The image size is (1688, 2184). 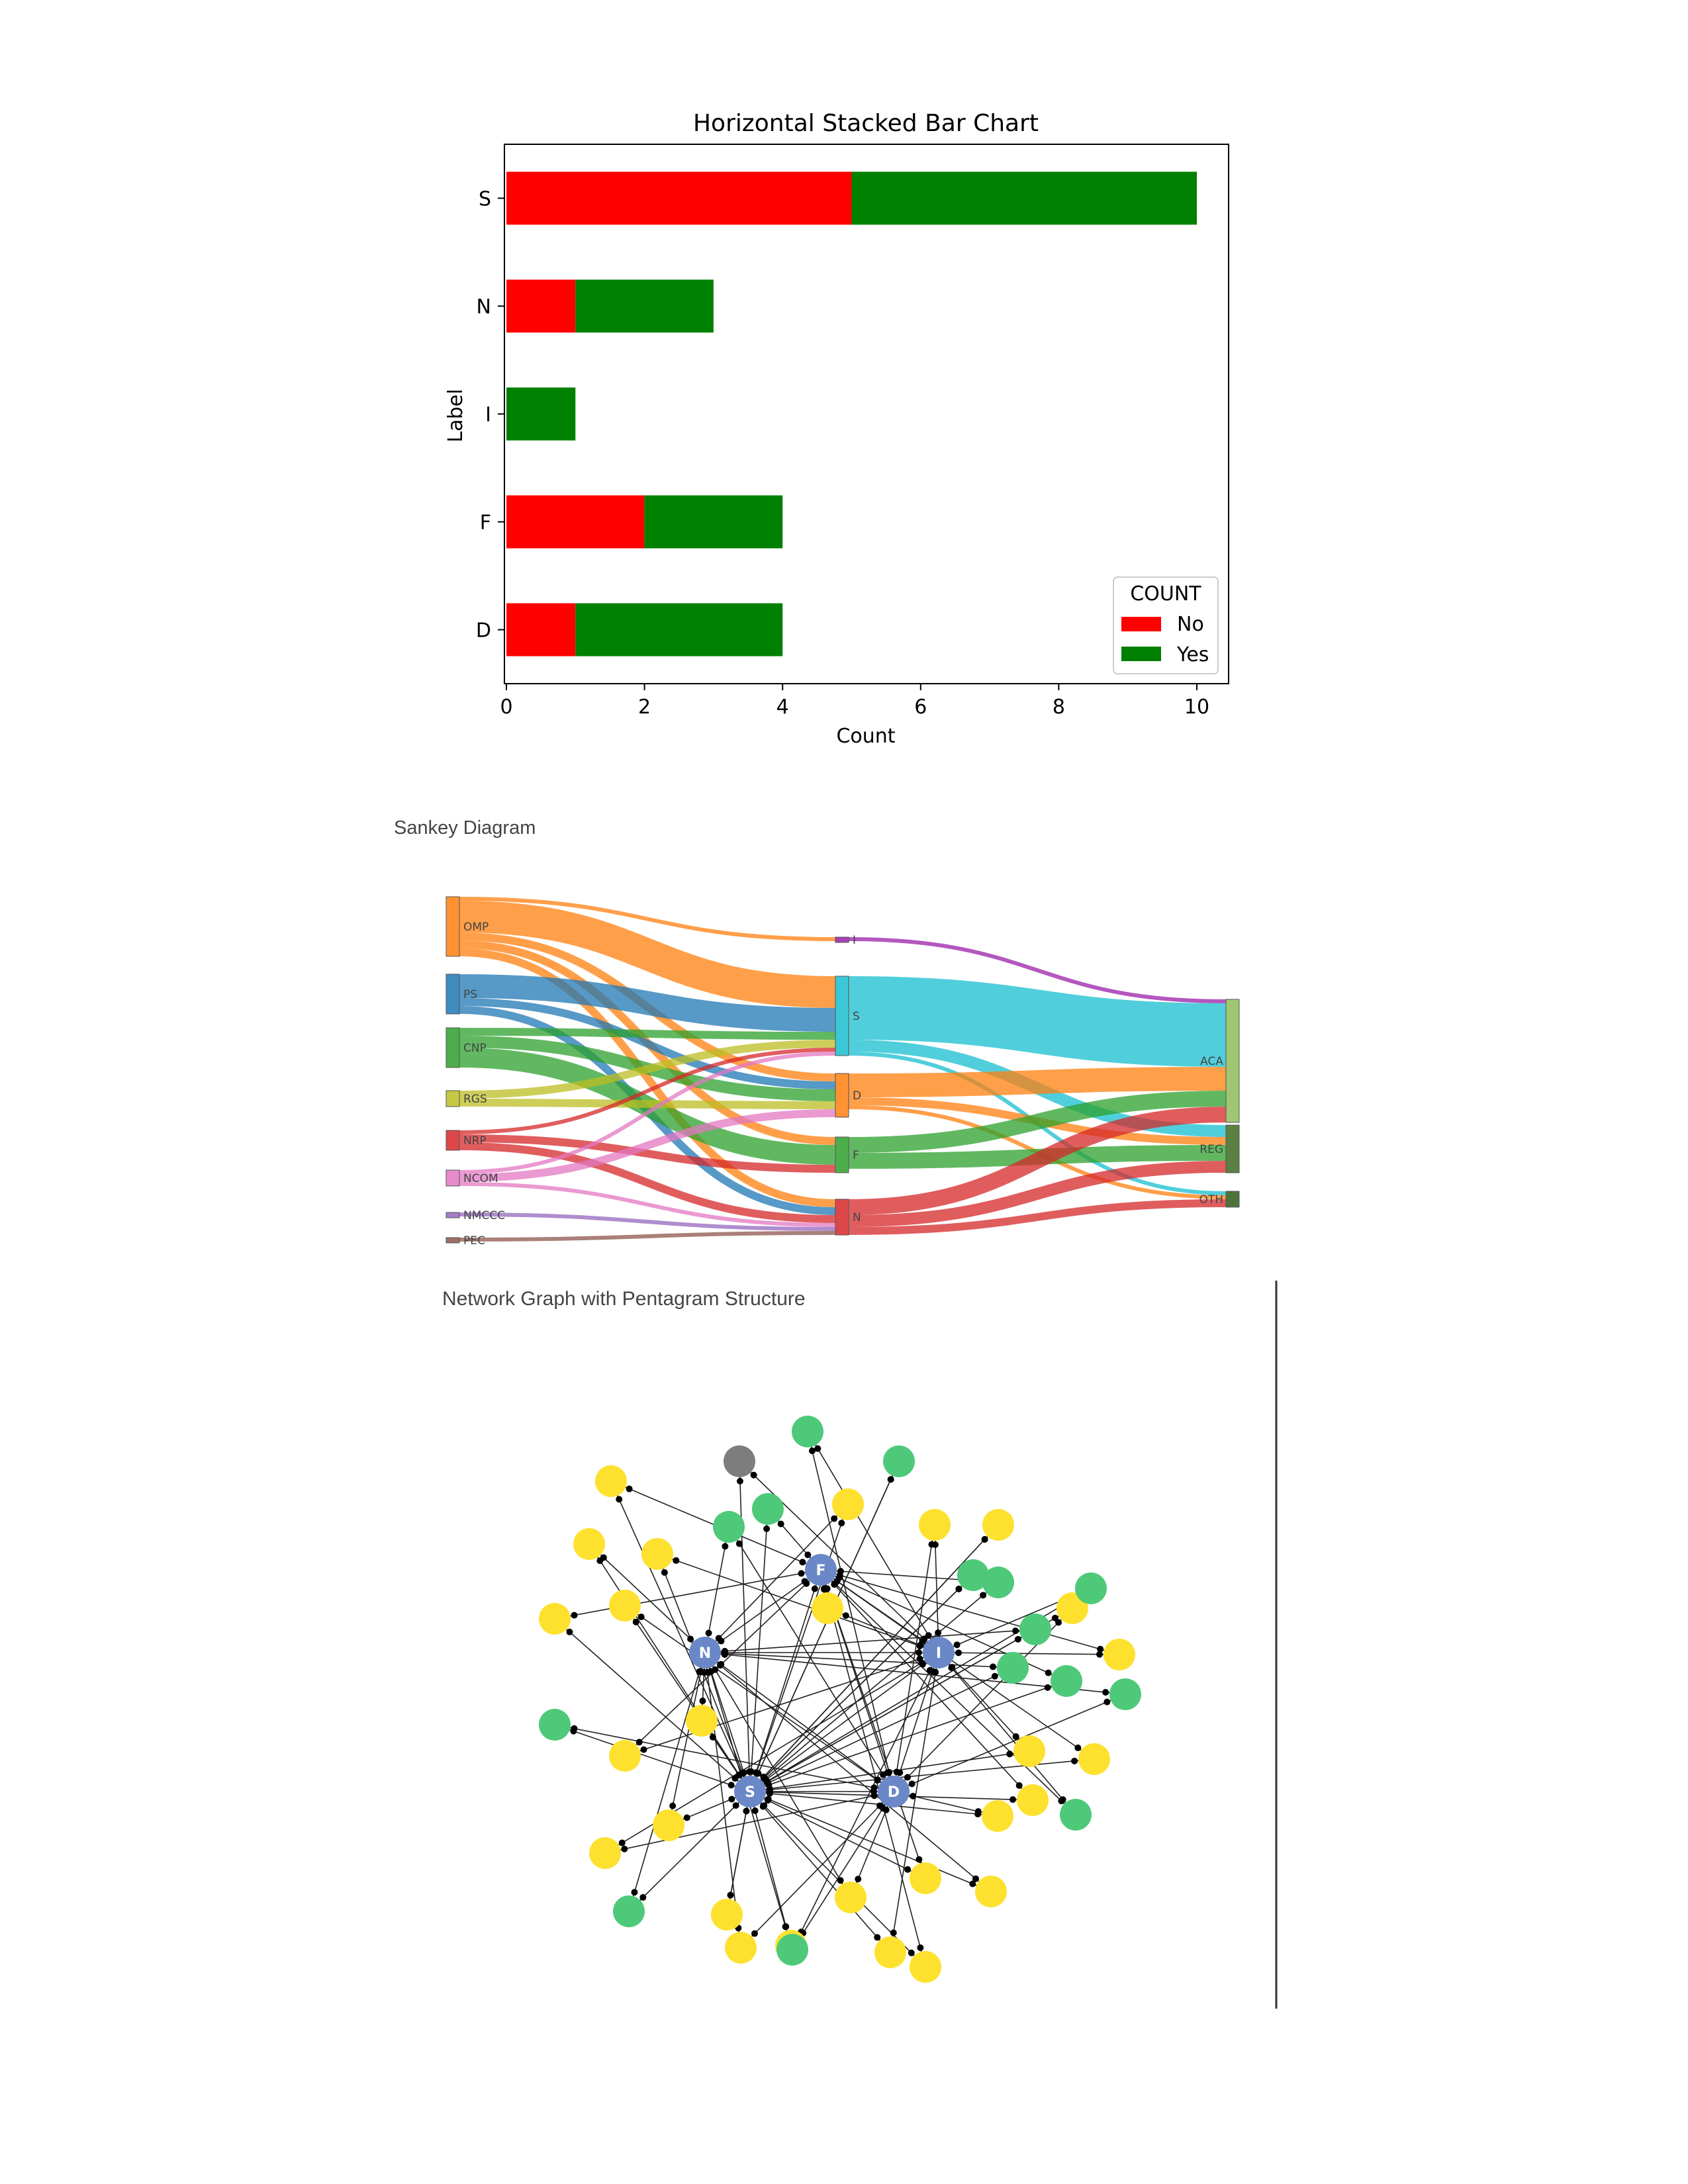 I want to click on sankey-node-OTH, so click(x=1232, y=1199).